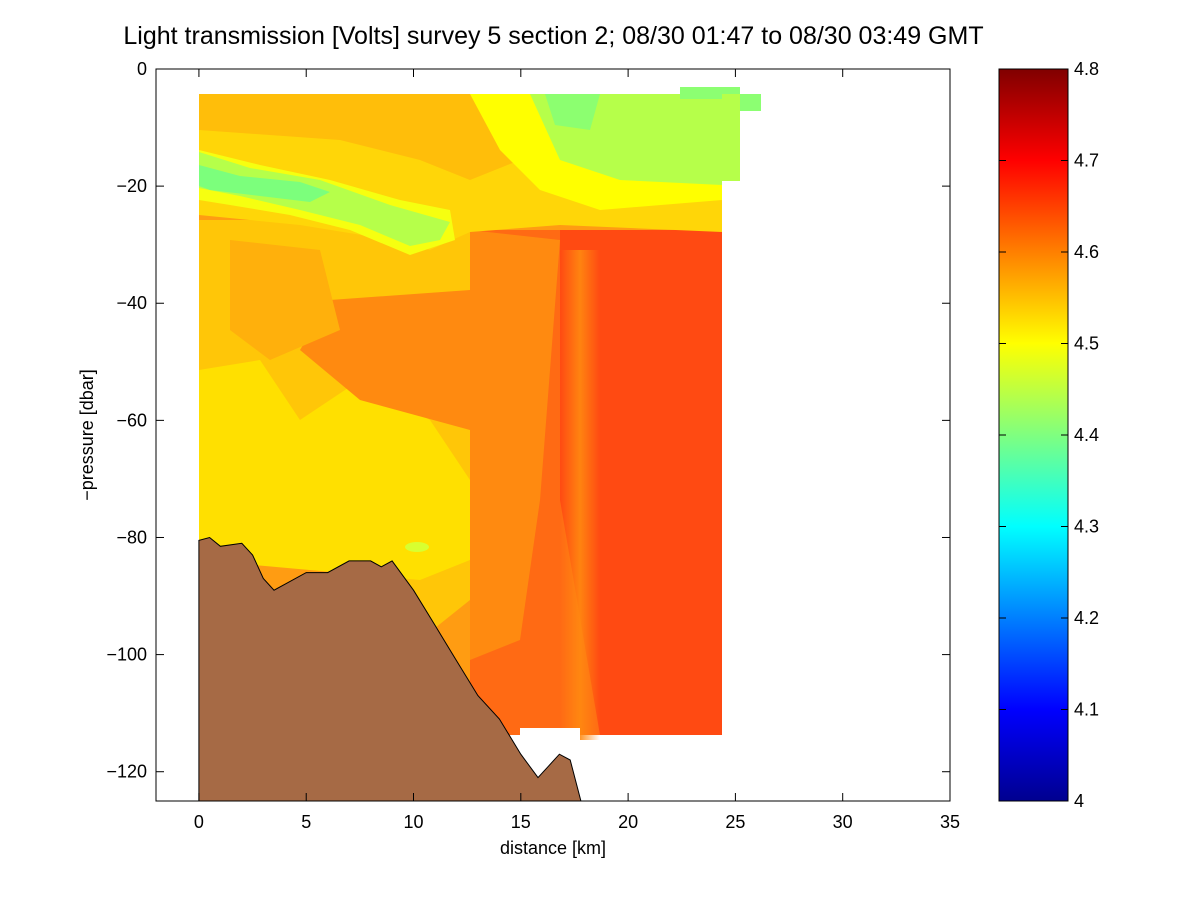 The width and height of the screenshot is (1201, 901). Describe the element at coordinates (131, 186) in the screenshot. I see `y-tick-label: −20` at that location.